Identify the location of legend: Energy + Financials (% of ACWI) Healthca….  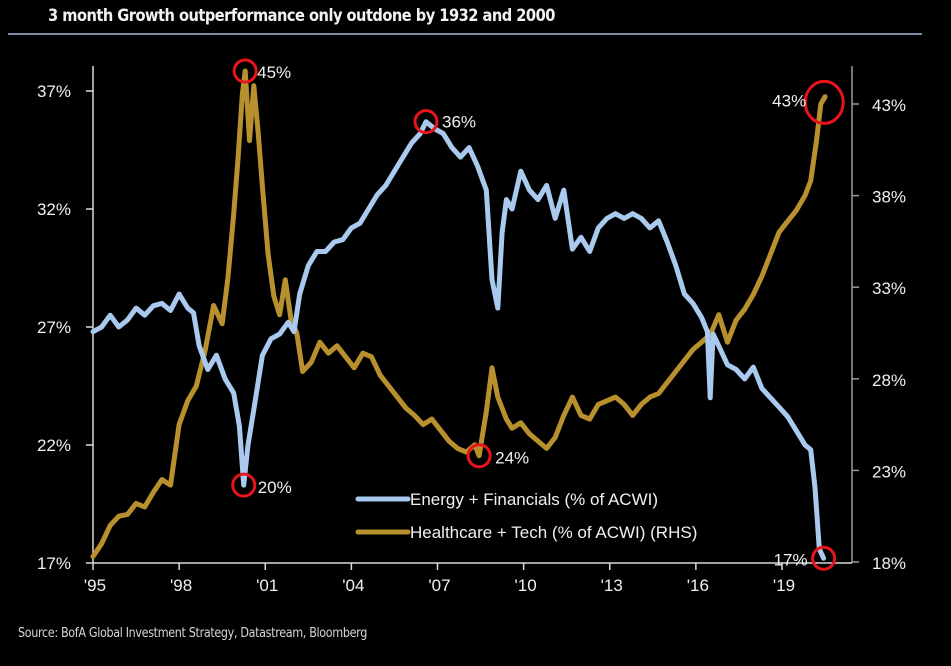
(526, 516).